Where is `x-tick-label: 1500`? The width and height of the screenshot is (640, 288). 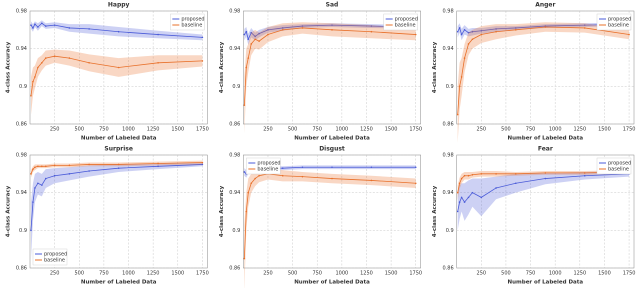 x-tick-label: 1500 is located at coordinates (391, 130).